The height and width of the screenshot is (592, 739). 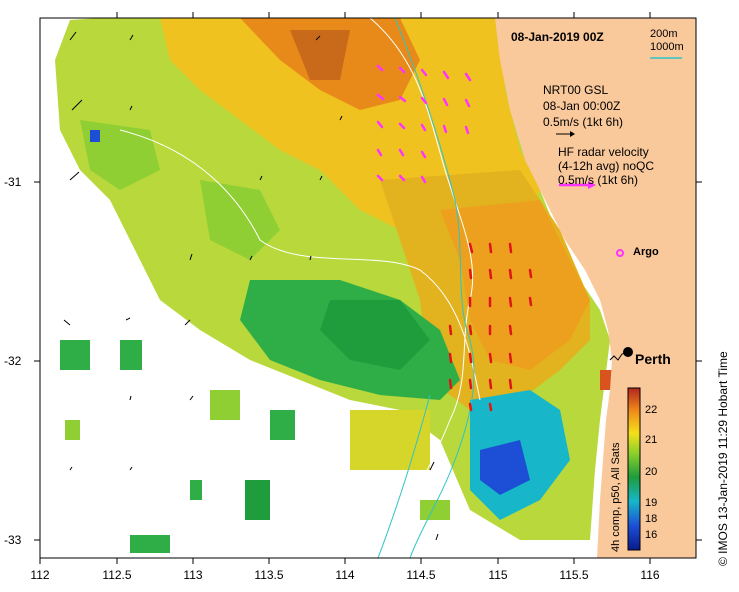 I want to click on colorbar, so click(x=634, y=469).